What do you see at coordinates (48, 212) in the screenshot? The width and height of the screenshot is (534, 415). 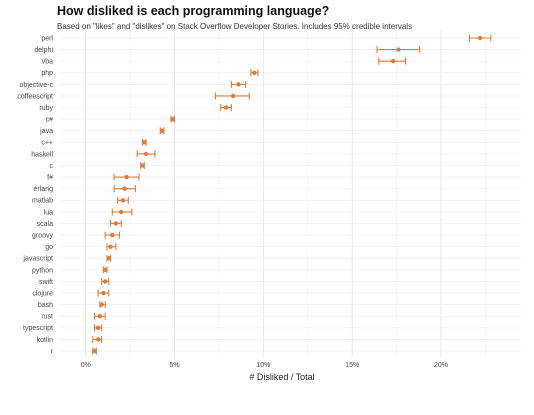 I see `category-label: lua` at bounding box center [48, 212].